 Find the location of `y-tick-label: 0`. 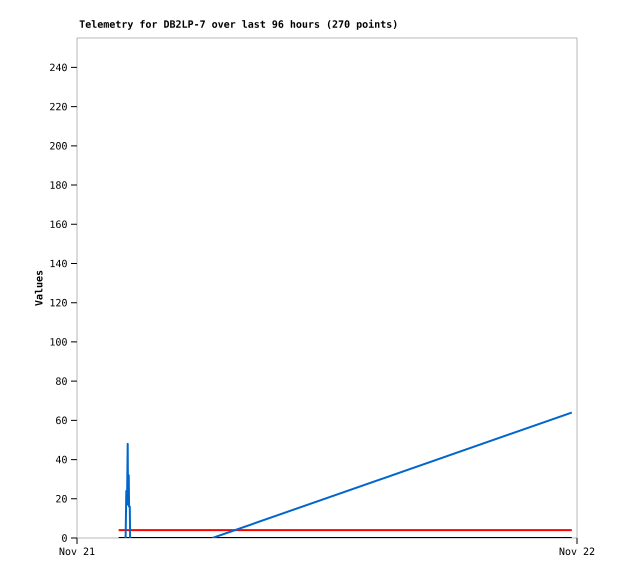

y-tick-label: 0 is located at coordinates (64, 538).